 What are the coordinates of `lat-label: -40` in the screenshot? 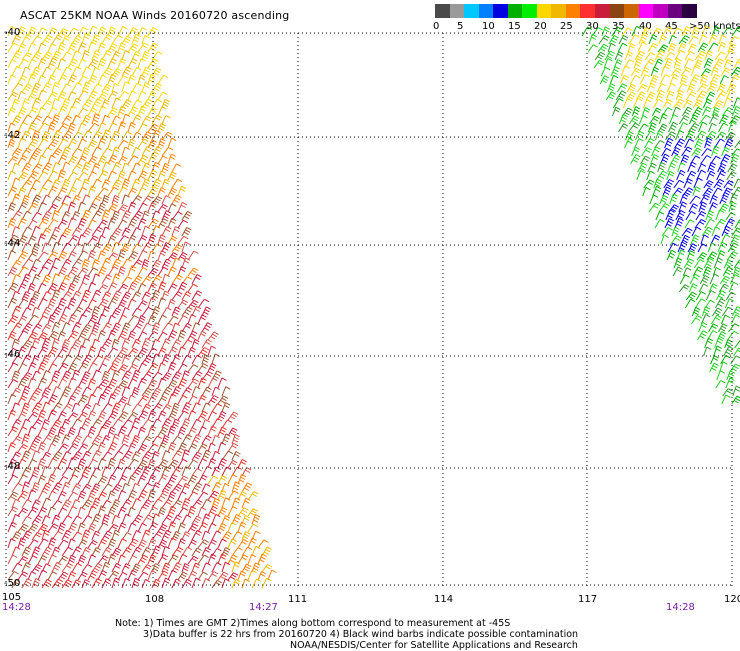 It's located at (12, 32).